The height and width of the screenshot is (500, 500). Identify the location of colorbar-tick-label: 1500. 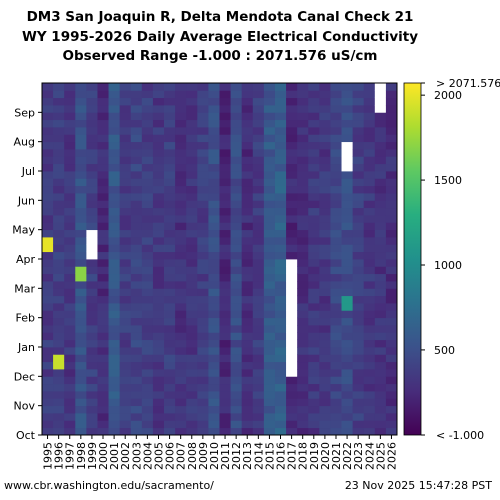
(448, 180).